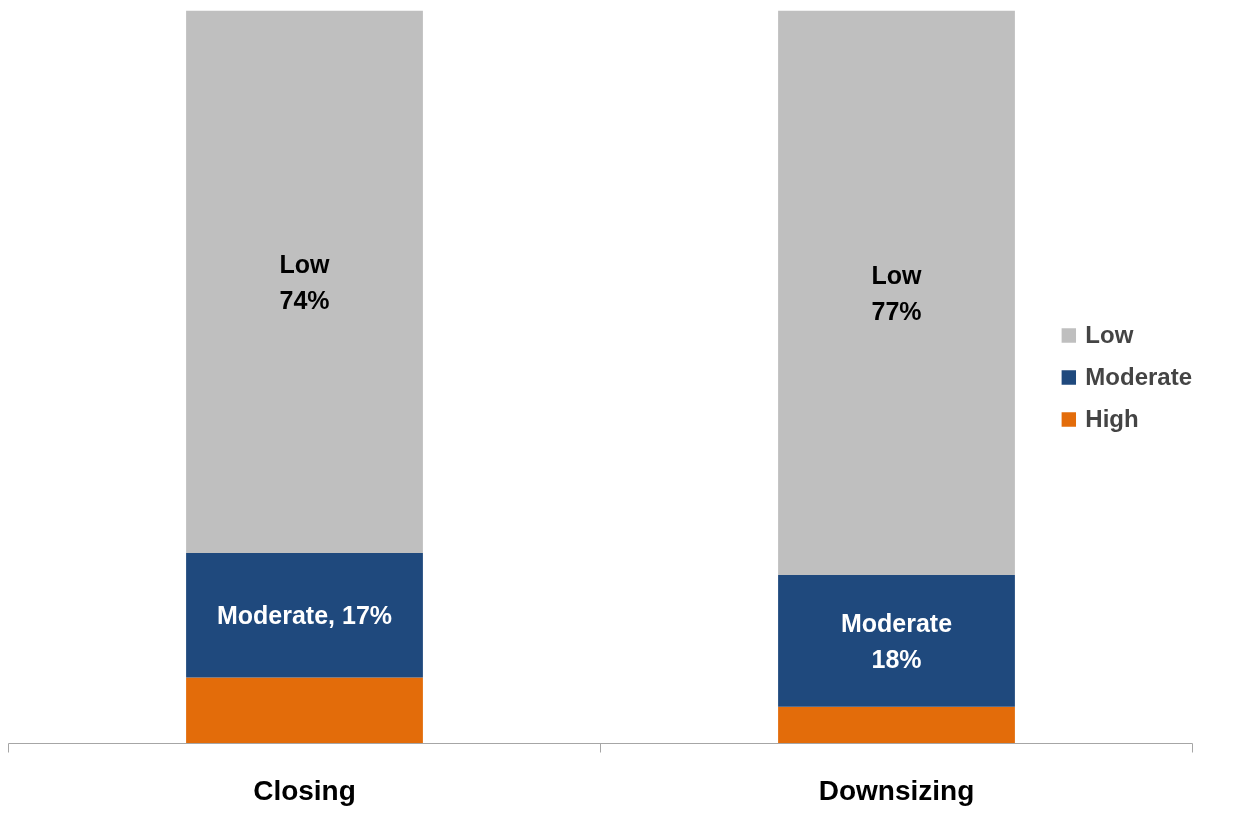  What do you see at coordinates (304, 790) in the screenshot?
I see `x-tick-label: Closing` at bounding box center [304, 790].